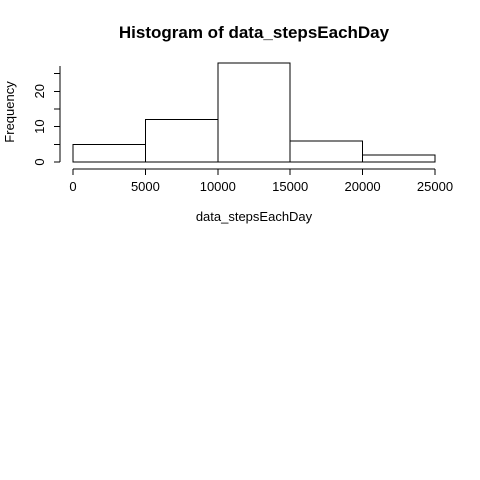 The width and height of the screenshot is (480, 480). I want to click on x-tick-label-5: 25000, so click(435, 186).